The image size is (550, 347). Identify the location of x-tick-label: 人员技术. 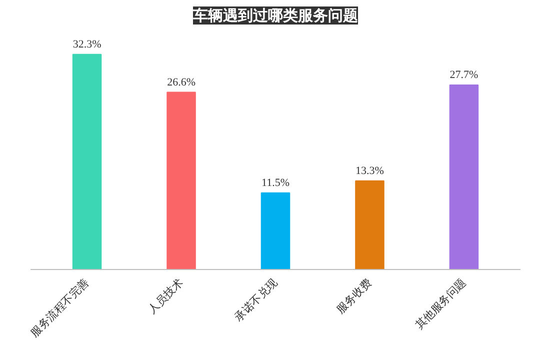
(166, 296).